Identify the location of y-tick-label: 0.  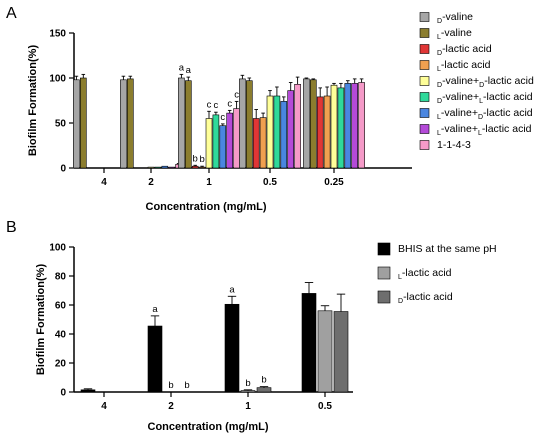
(63, 393).